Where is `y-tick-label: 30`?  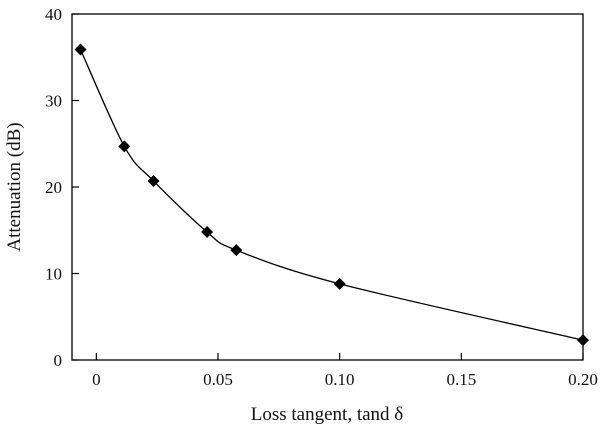 y-tick-label: 30 is located at coordinates (53, 101).